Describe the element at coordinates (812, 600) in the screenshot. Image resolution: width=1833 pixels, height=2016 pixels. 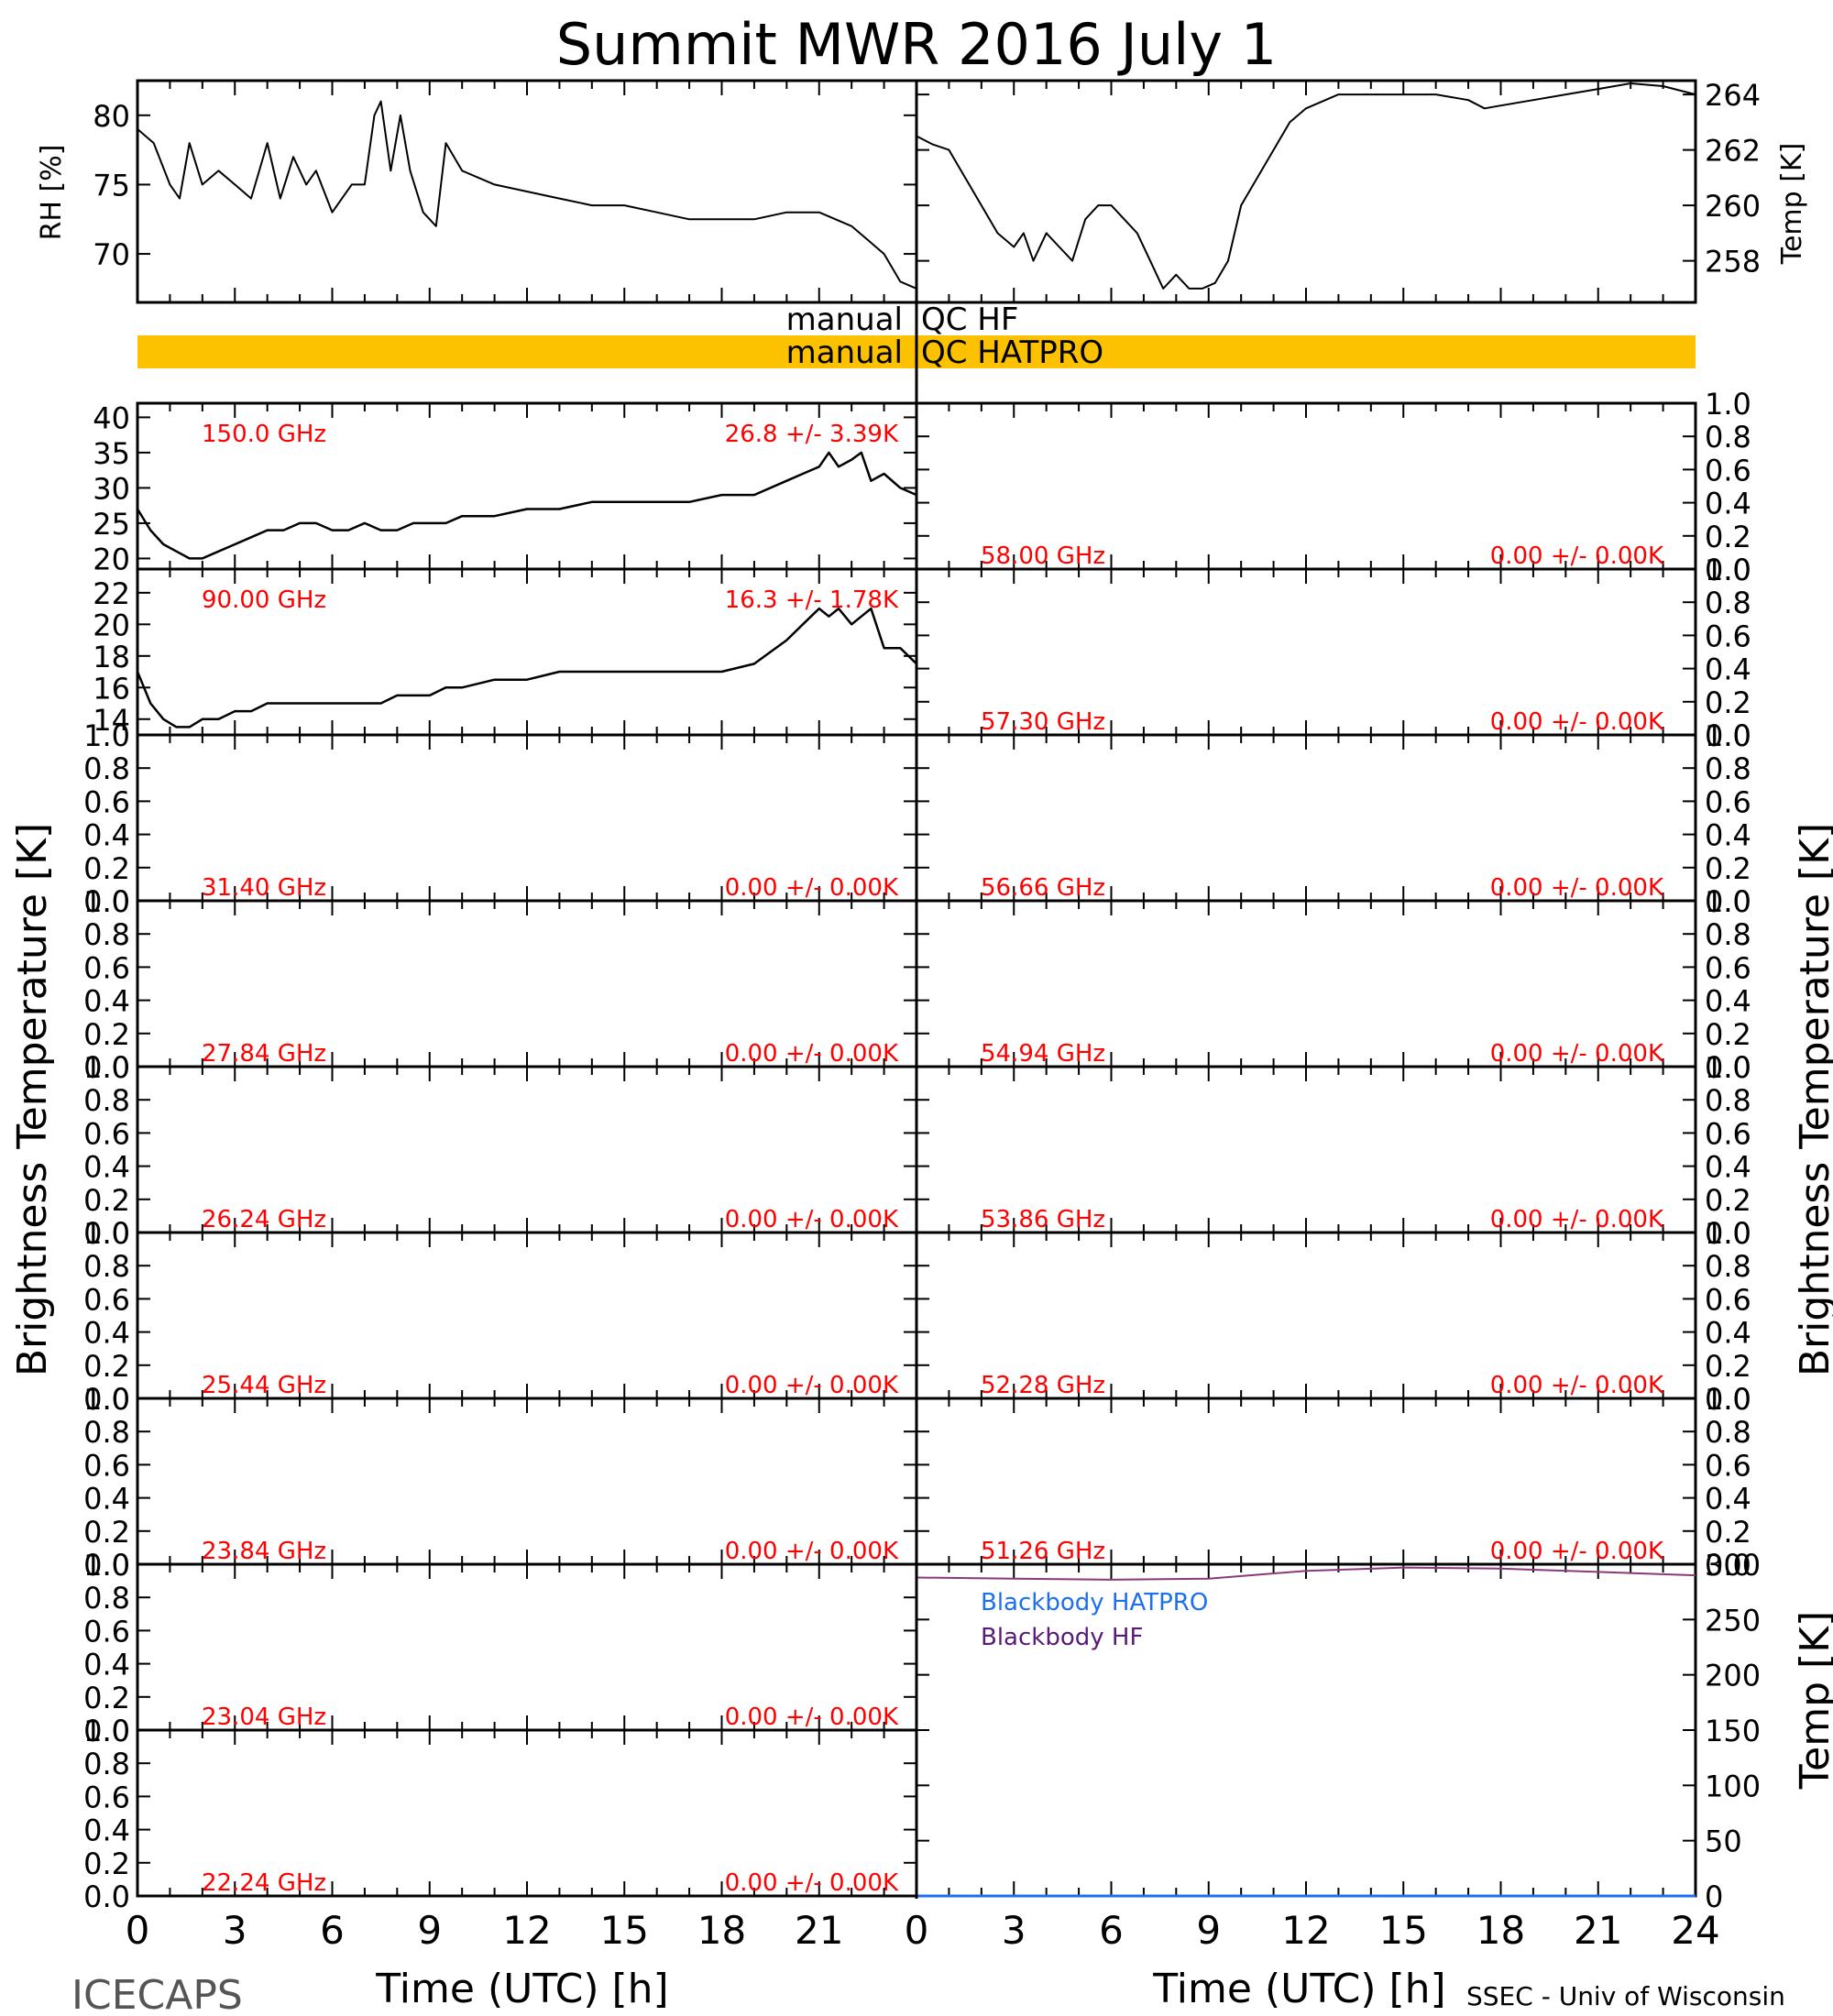
I see `tb-left-stats-label: 16.3 +/- 1.78K` at that location.